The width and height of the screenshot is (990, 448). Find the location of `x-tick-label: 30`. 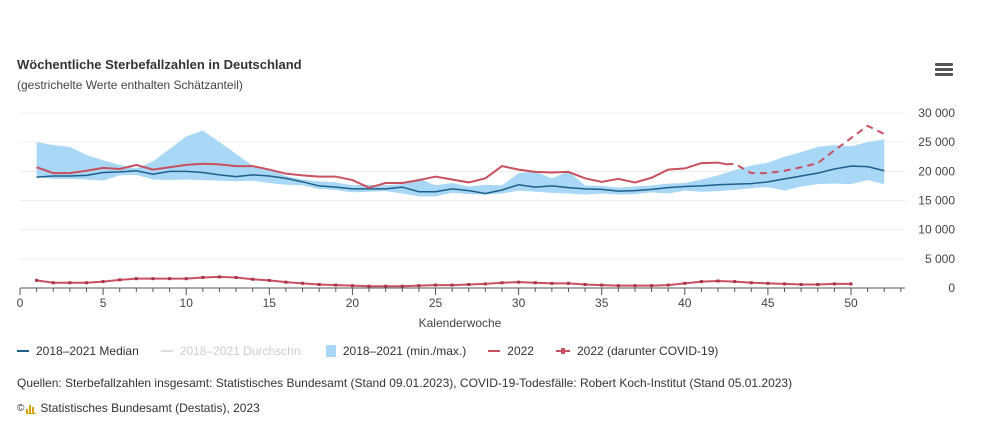

x-tick-label: 30 is located at coordinates (519, 303).